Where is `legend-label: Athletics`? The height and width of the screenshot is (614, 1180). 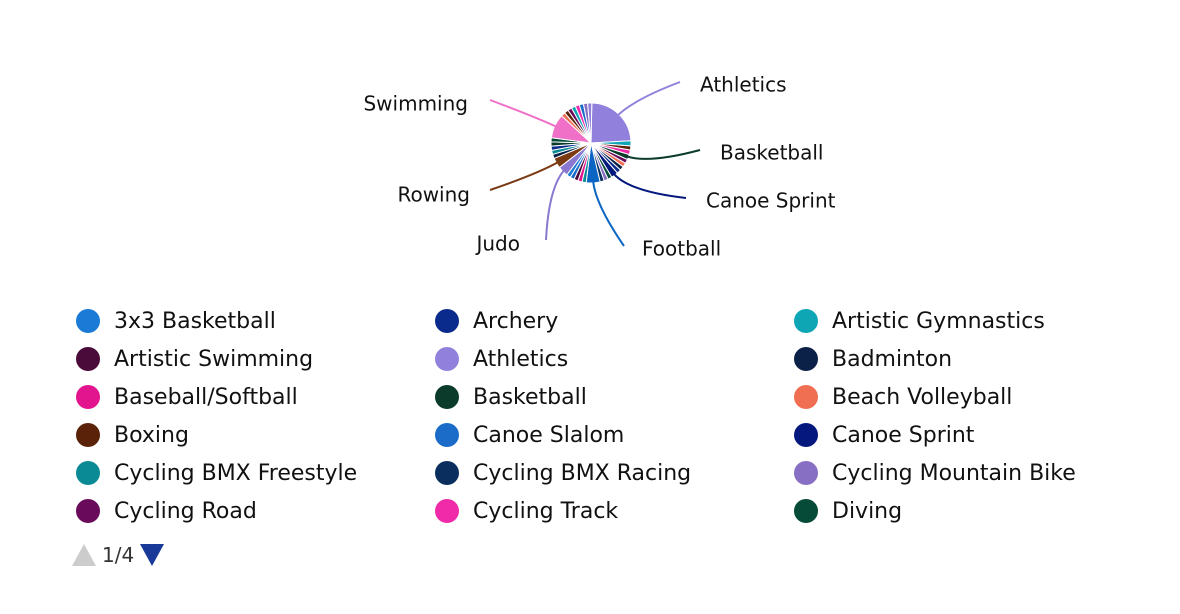
legend-label: Athletics is located at coordinates (521, 359).